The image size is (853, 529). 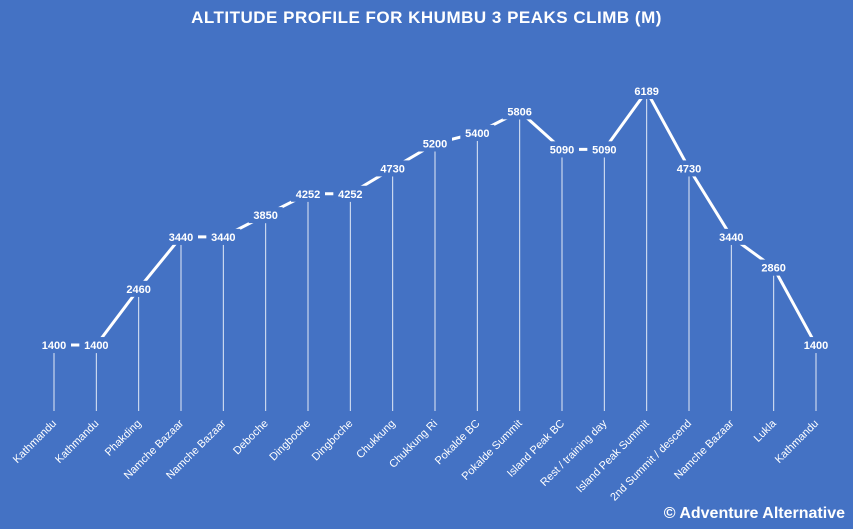 What do you see at coordinates (376, 440) in the screenshot?
I see `category-label: Chukkung` at bounding box center [376, 440].